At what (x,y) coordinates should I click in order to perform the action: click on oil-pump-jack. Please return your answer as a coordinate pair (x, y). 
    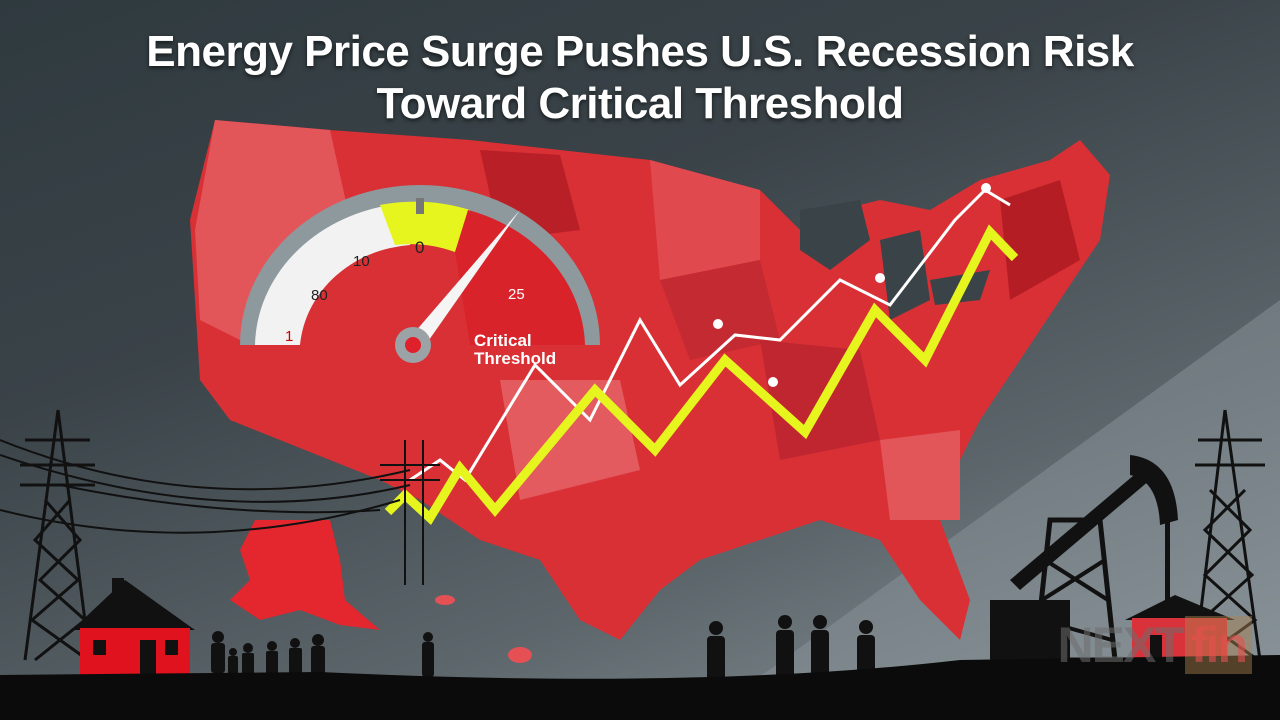
    Looking at the image, I should click on (1084, 559).